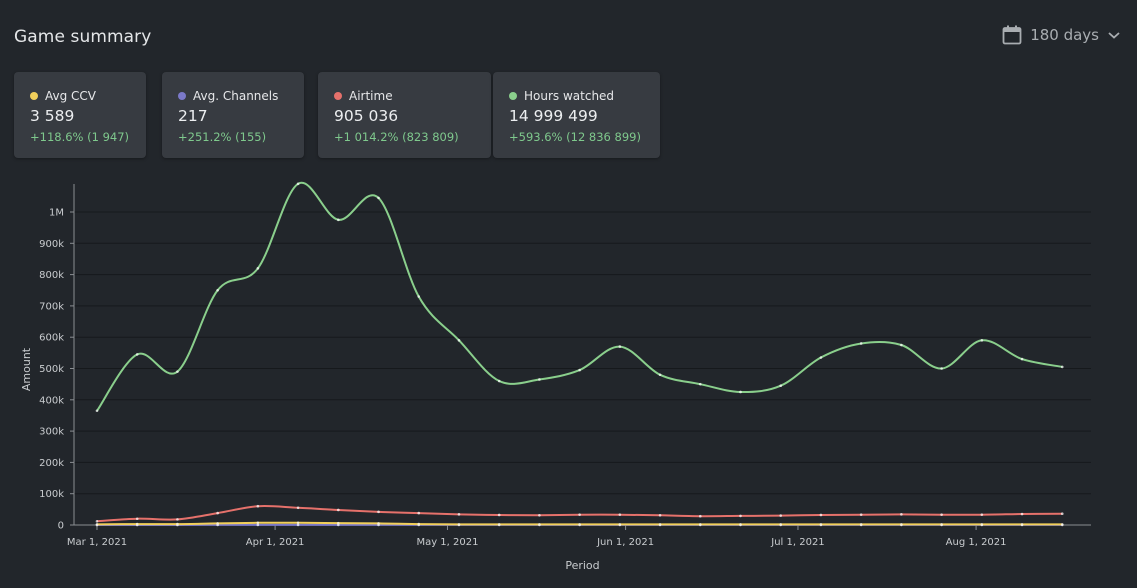  Describe the element at coordinates (625, 542) in the screenshot. I see `x-tick-label: Jun 1, 2021` at that location.